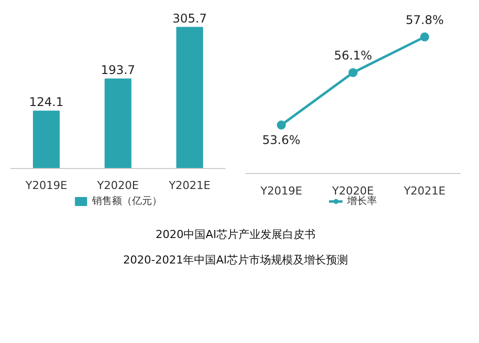 The height and width of the screenshot is (343, 479). Describe the element at coordinates (353, 55) in the screenshot. I see `data-label: 56.1%` at that location.